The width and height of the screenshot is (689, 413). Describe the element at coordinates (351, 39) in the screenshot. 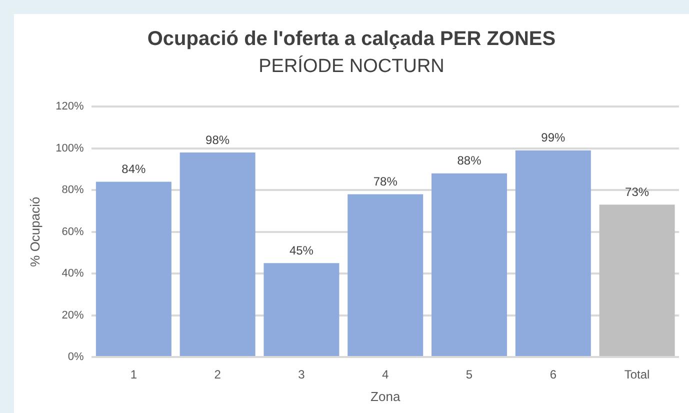

I see `chart-title: Ocupació de l'oferta a calçada PER ZONES` at that location.